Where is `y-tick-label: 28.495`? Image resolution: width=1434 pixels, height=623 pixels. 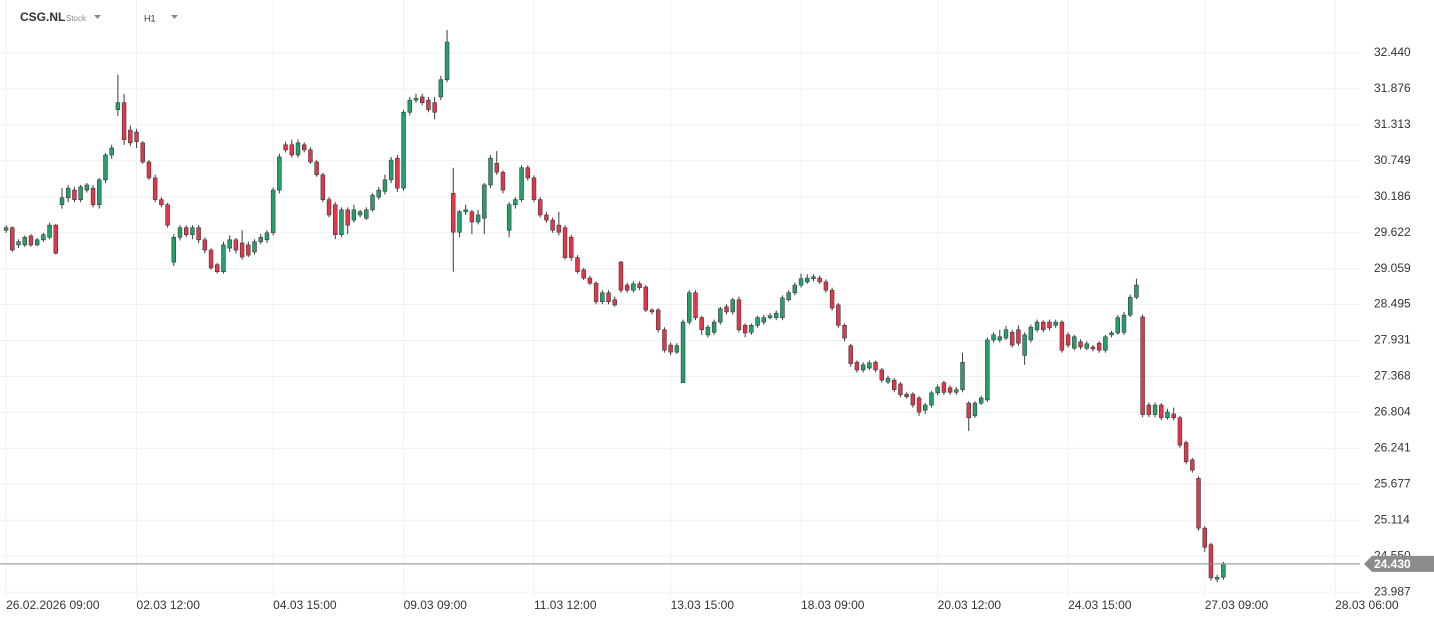
y-tick-label: 28.495 is located at coordinates (1392, 304).